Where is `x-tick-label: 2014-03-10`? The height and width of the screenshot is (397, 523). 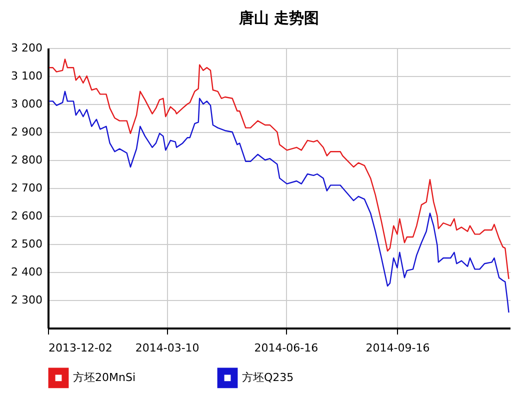 x-tick-label: 2014-03-10 is located at coordinates (167, 348).